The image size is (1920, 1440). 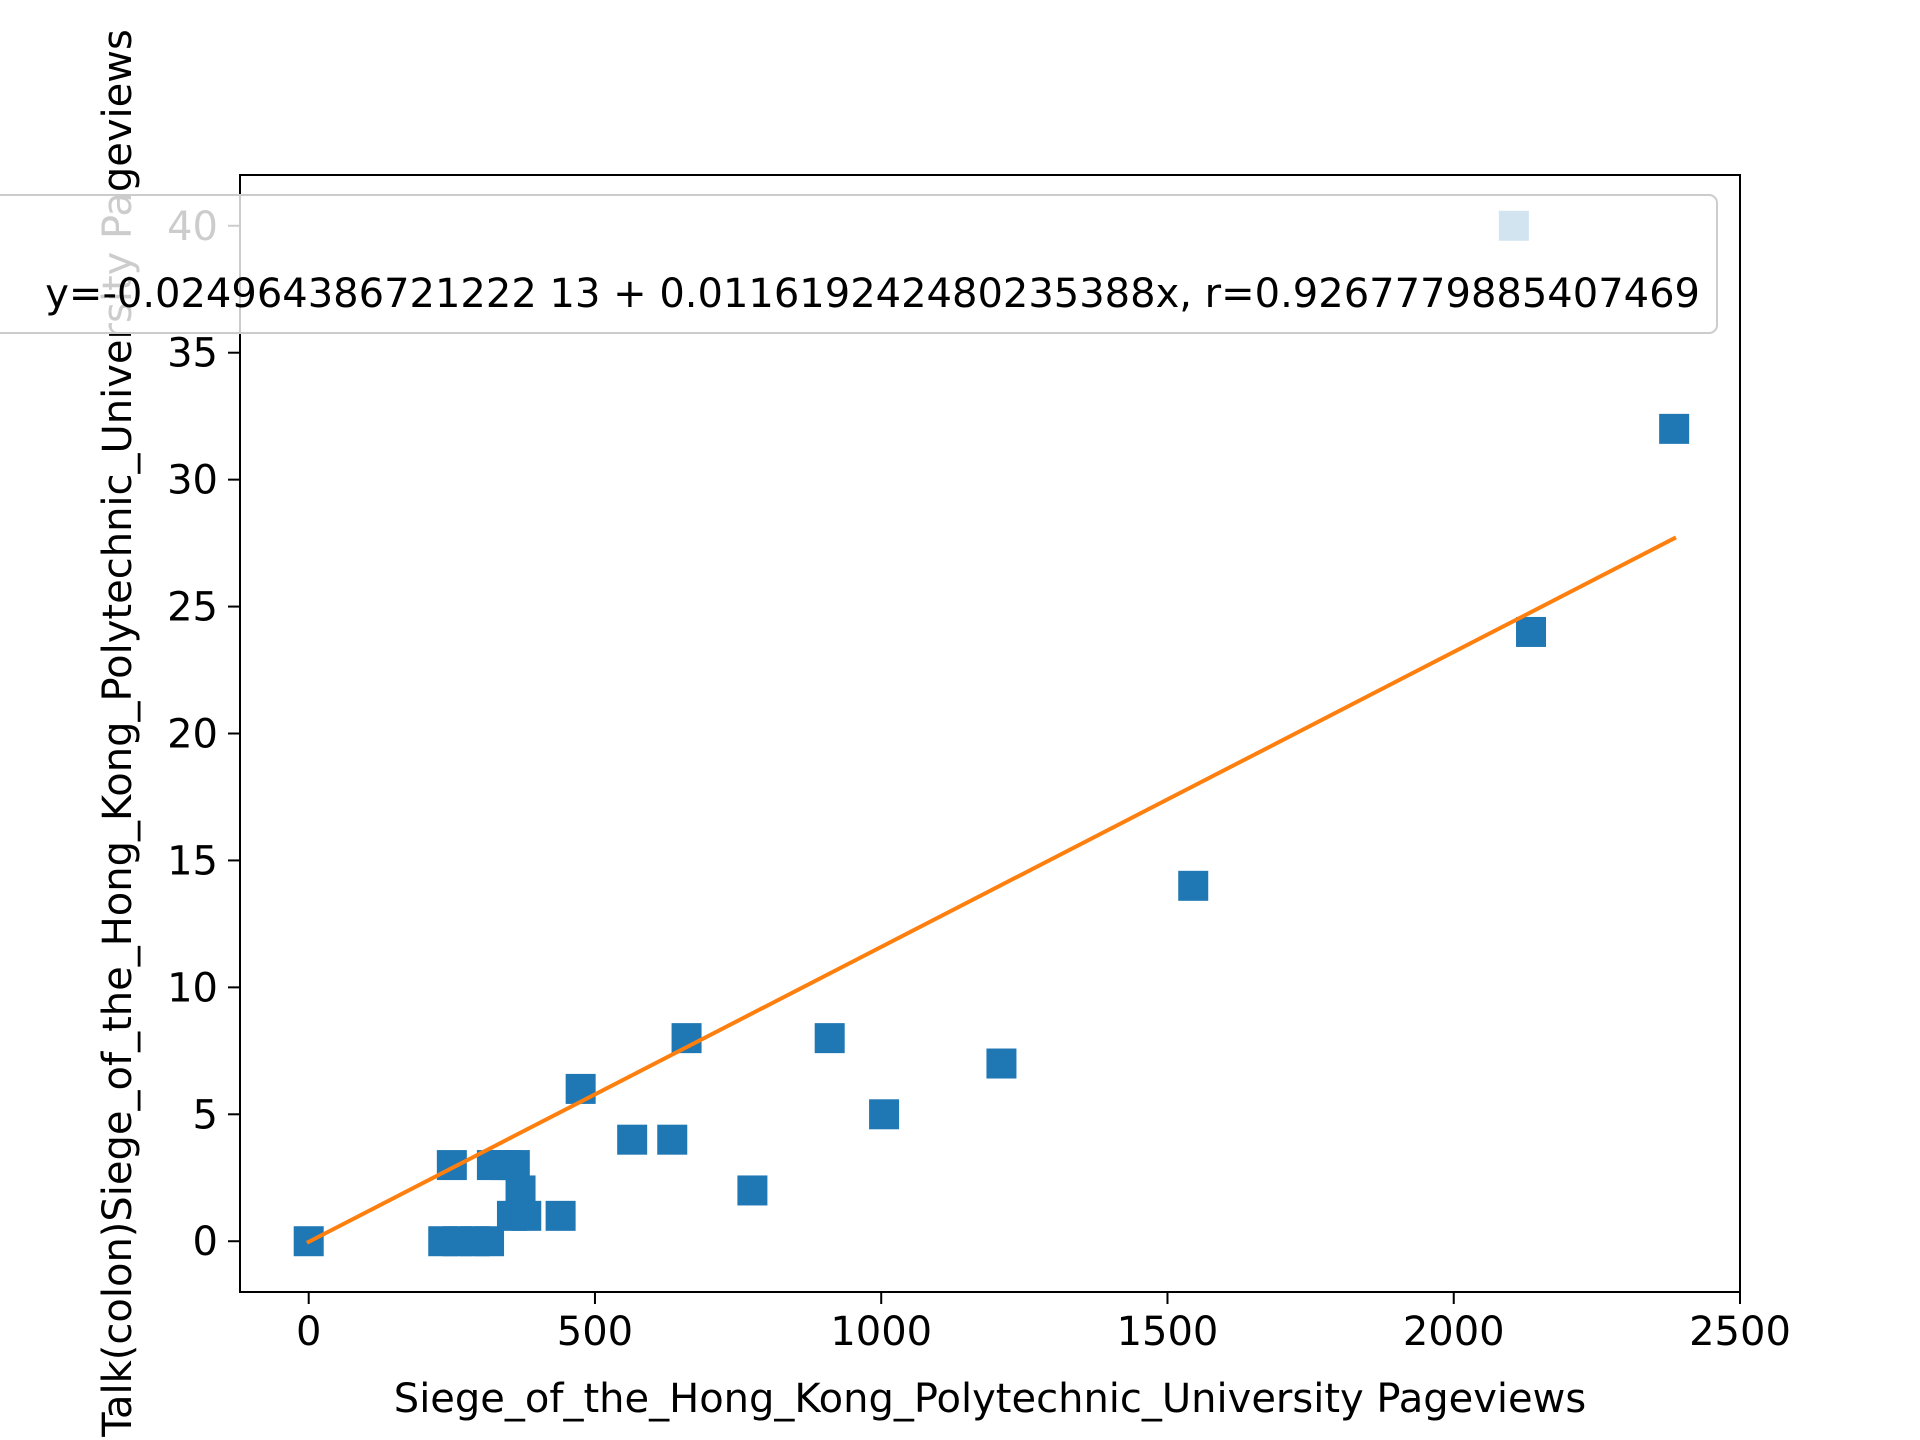 What do you see at coordinates (595, 1332) in the screenshot?
I see `x-tick-label: 500` at bounding box center [595, 1332].